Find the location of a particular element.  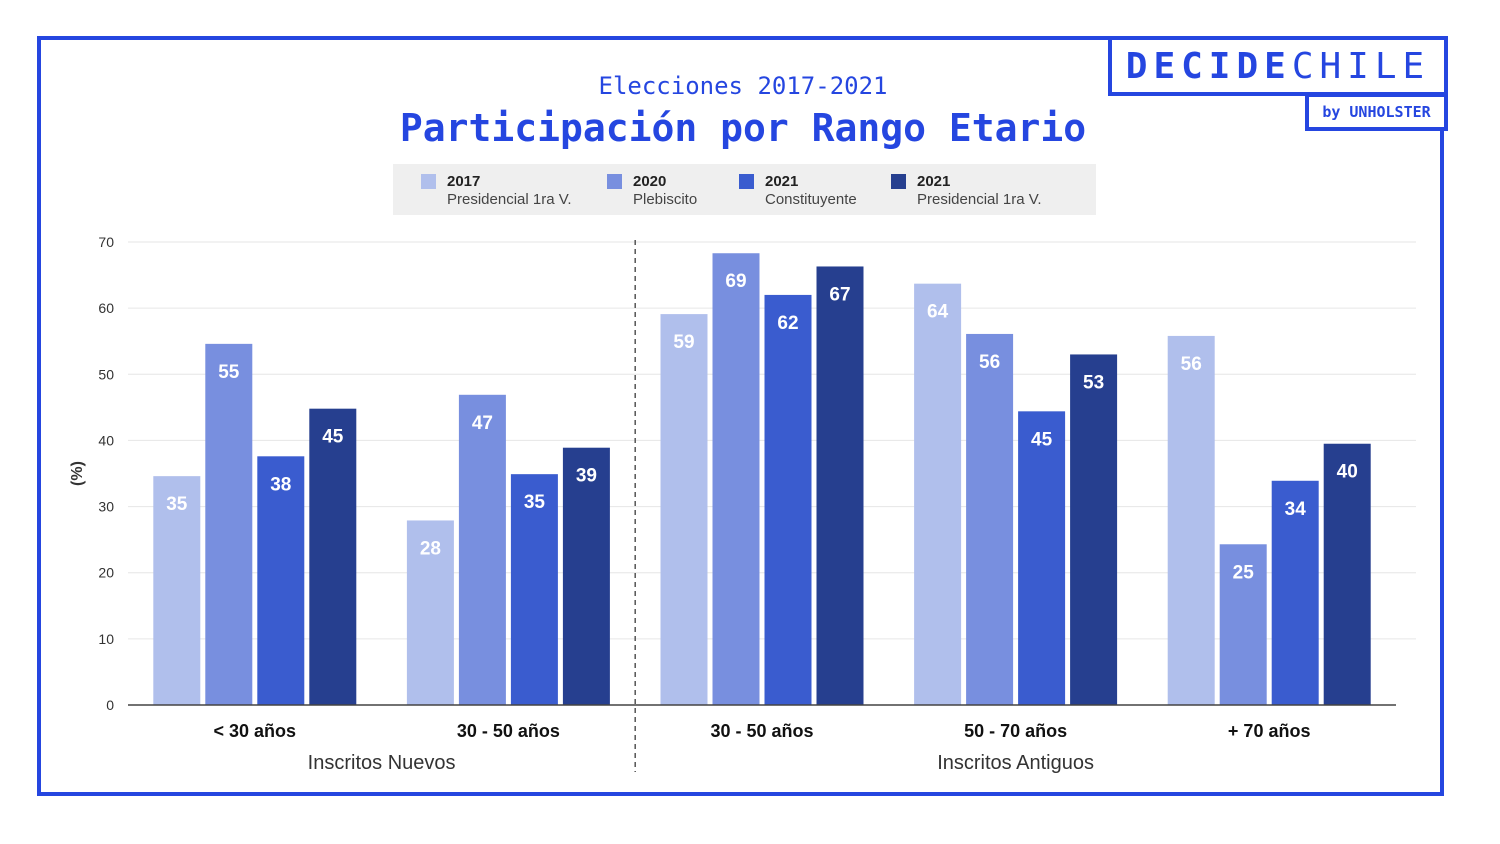

brand-name-light: CHILE is located at coordinates (1361, 66).